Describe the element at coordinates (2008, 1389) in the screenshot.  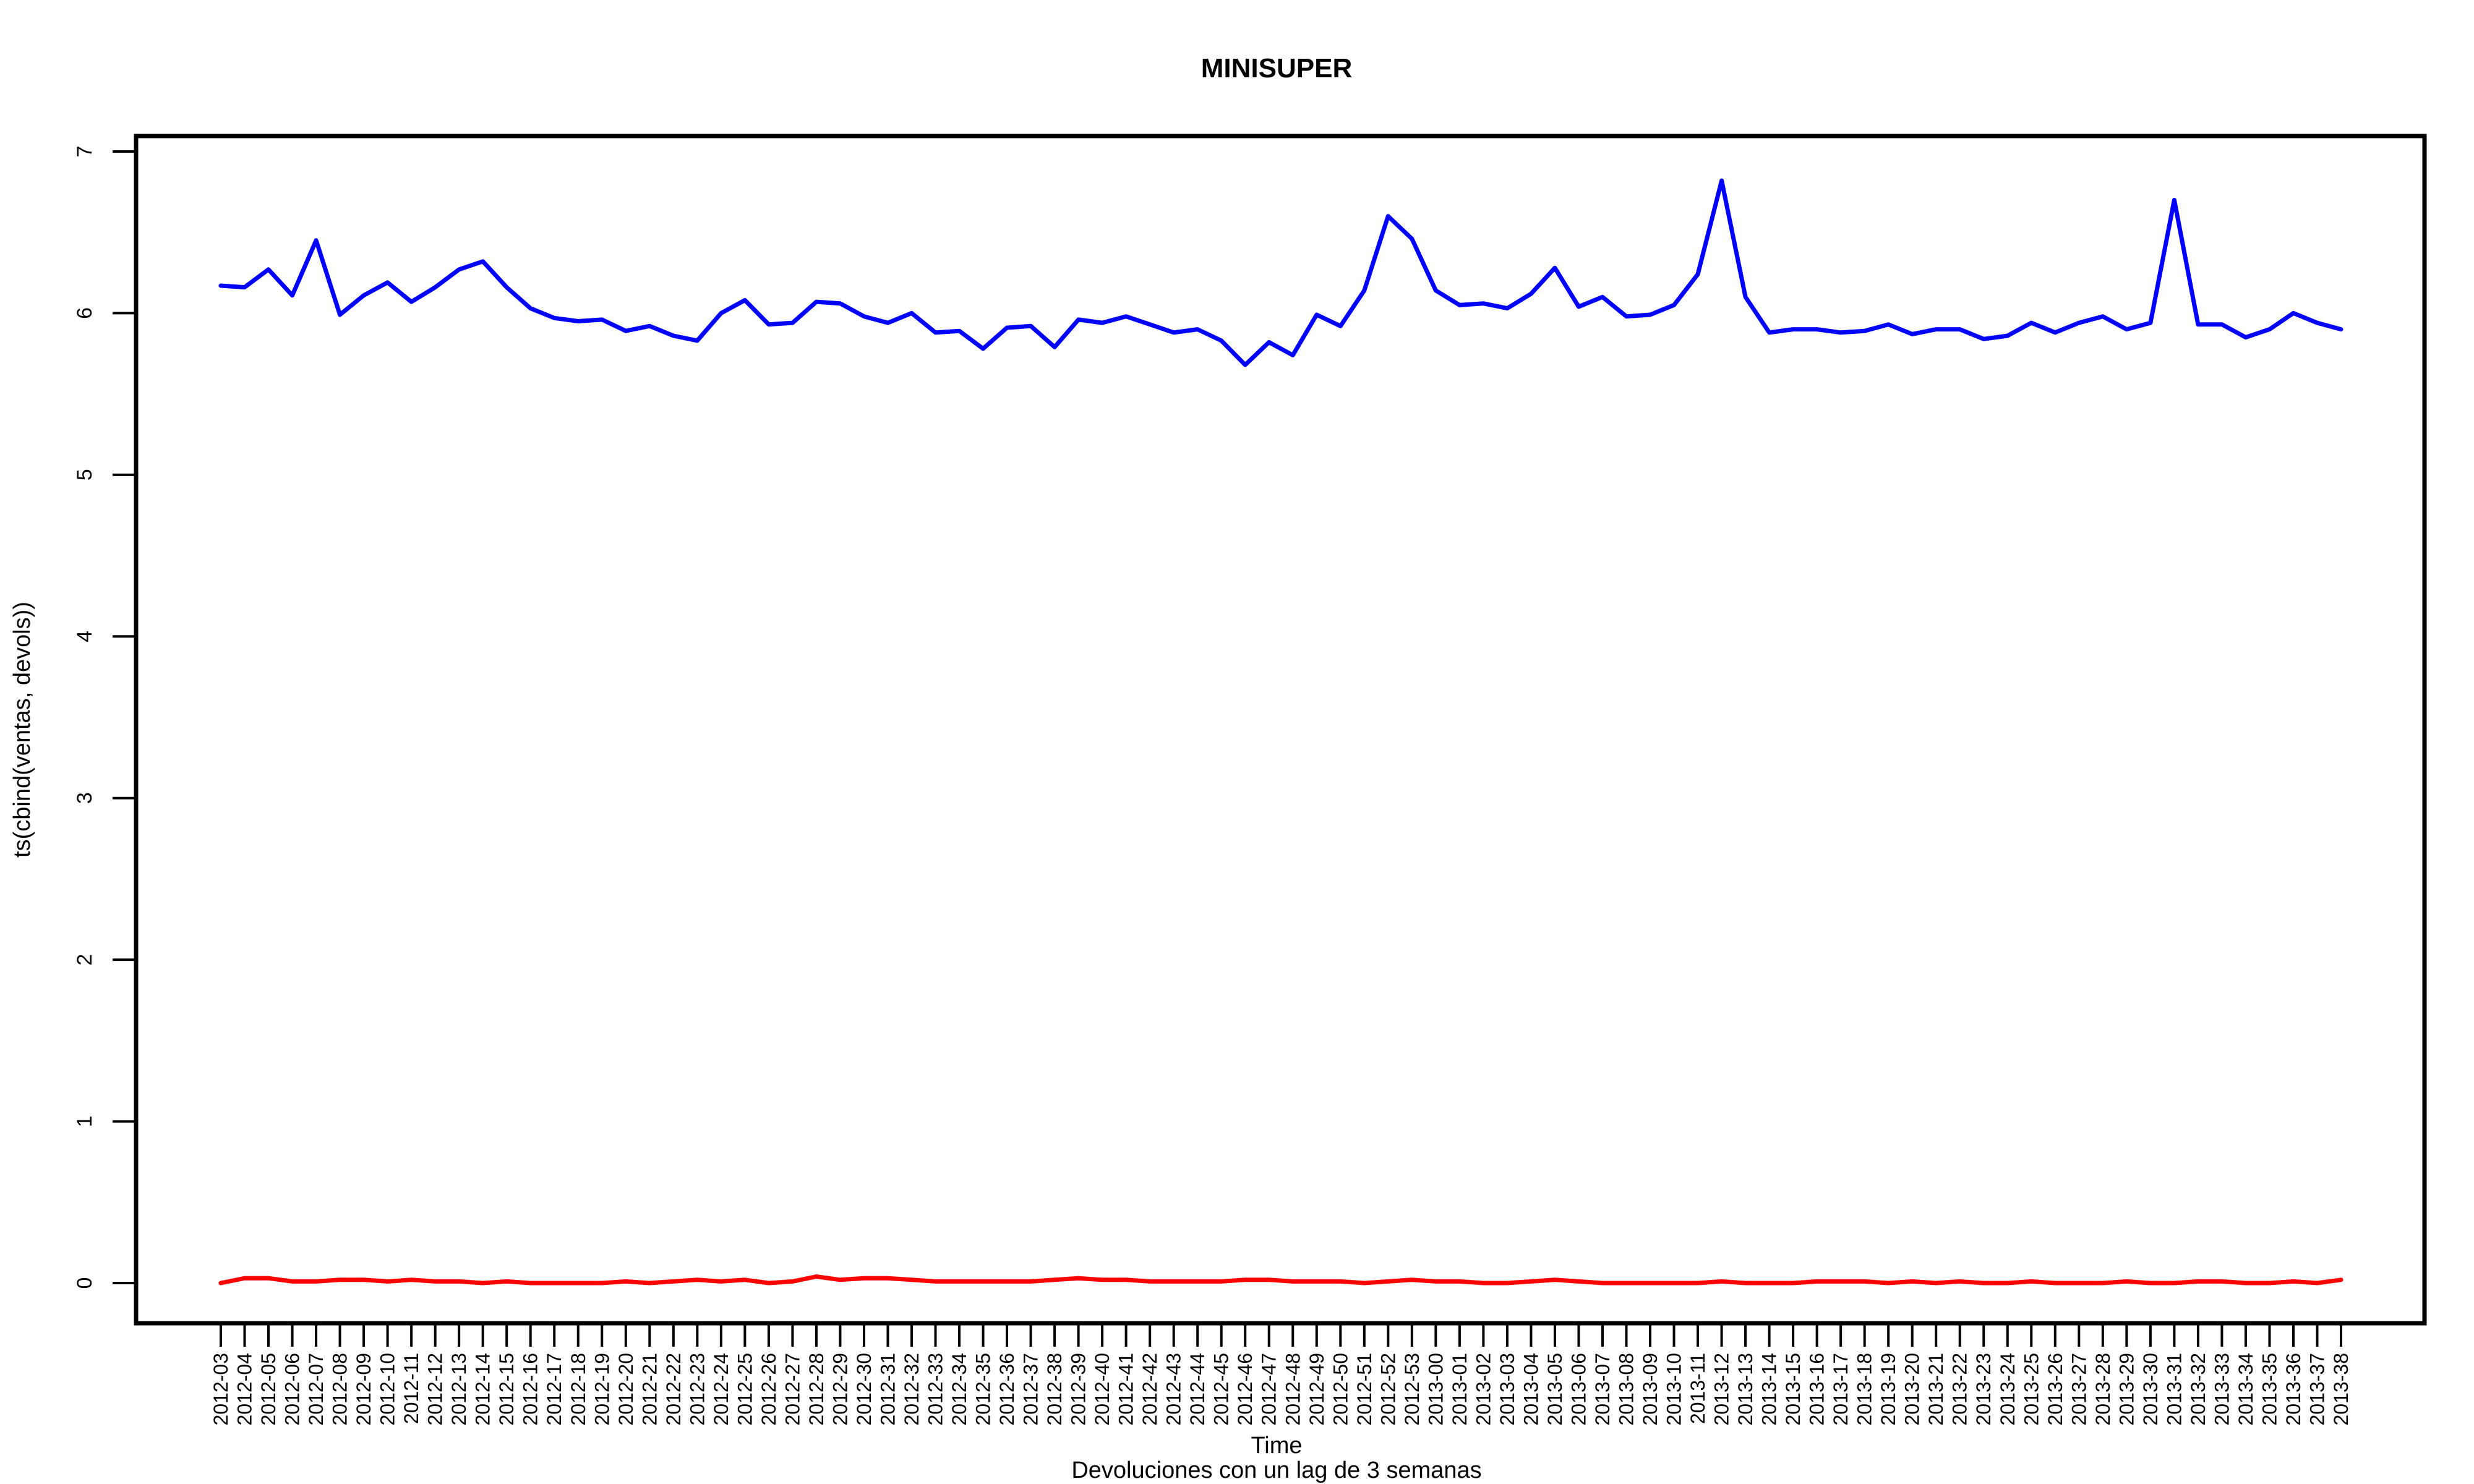
I see `x-tick-label: 2013-24` at that location.